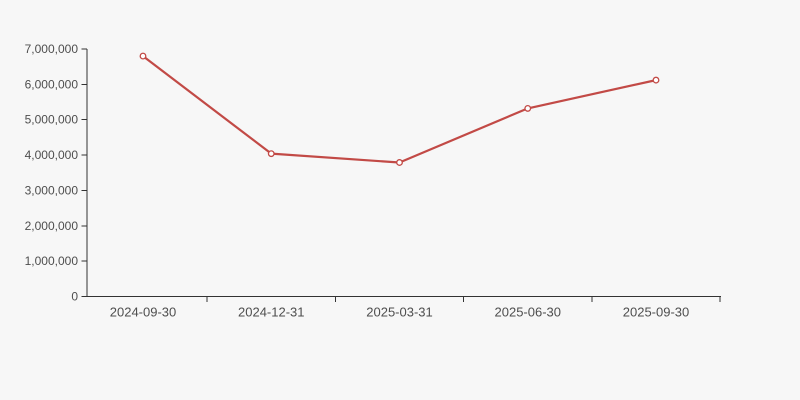 Image resolution: width=800 pixels, height=400 pixels. Describe the element at coordinates (52, 226) in the screenshot. I see `y-tick-label: 2,000,000` at that location.